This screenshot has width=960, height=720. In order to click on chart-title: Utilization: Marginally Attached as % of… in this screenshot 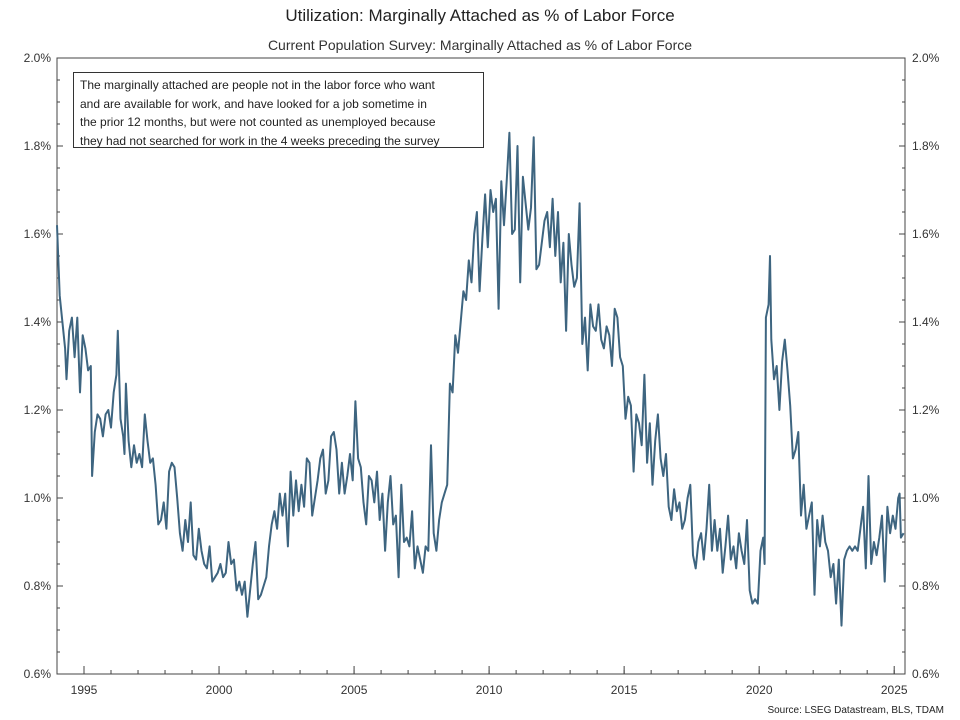, I will do `click(480, 15)`.